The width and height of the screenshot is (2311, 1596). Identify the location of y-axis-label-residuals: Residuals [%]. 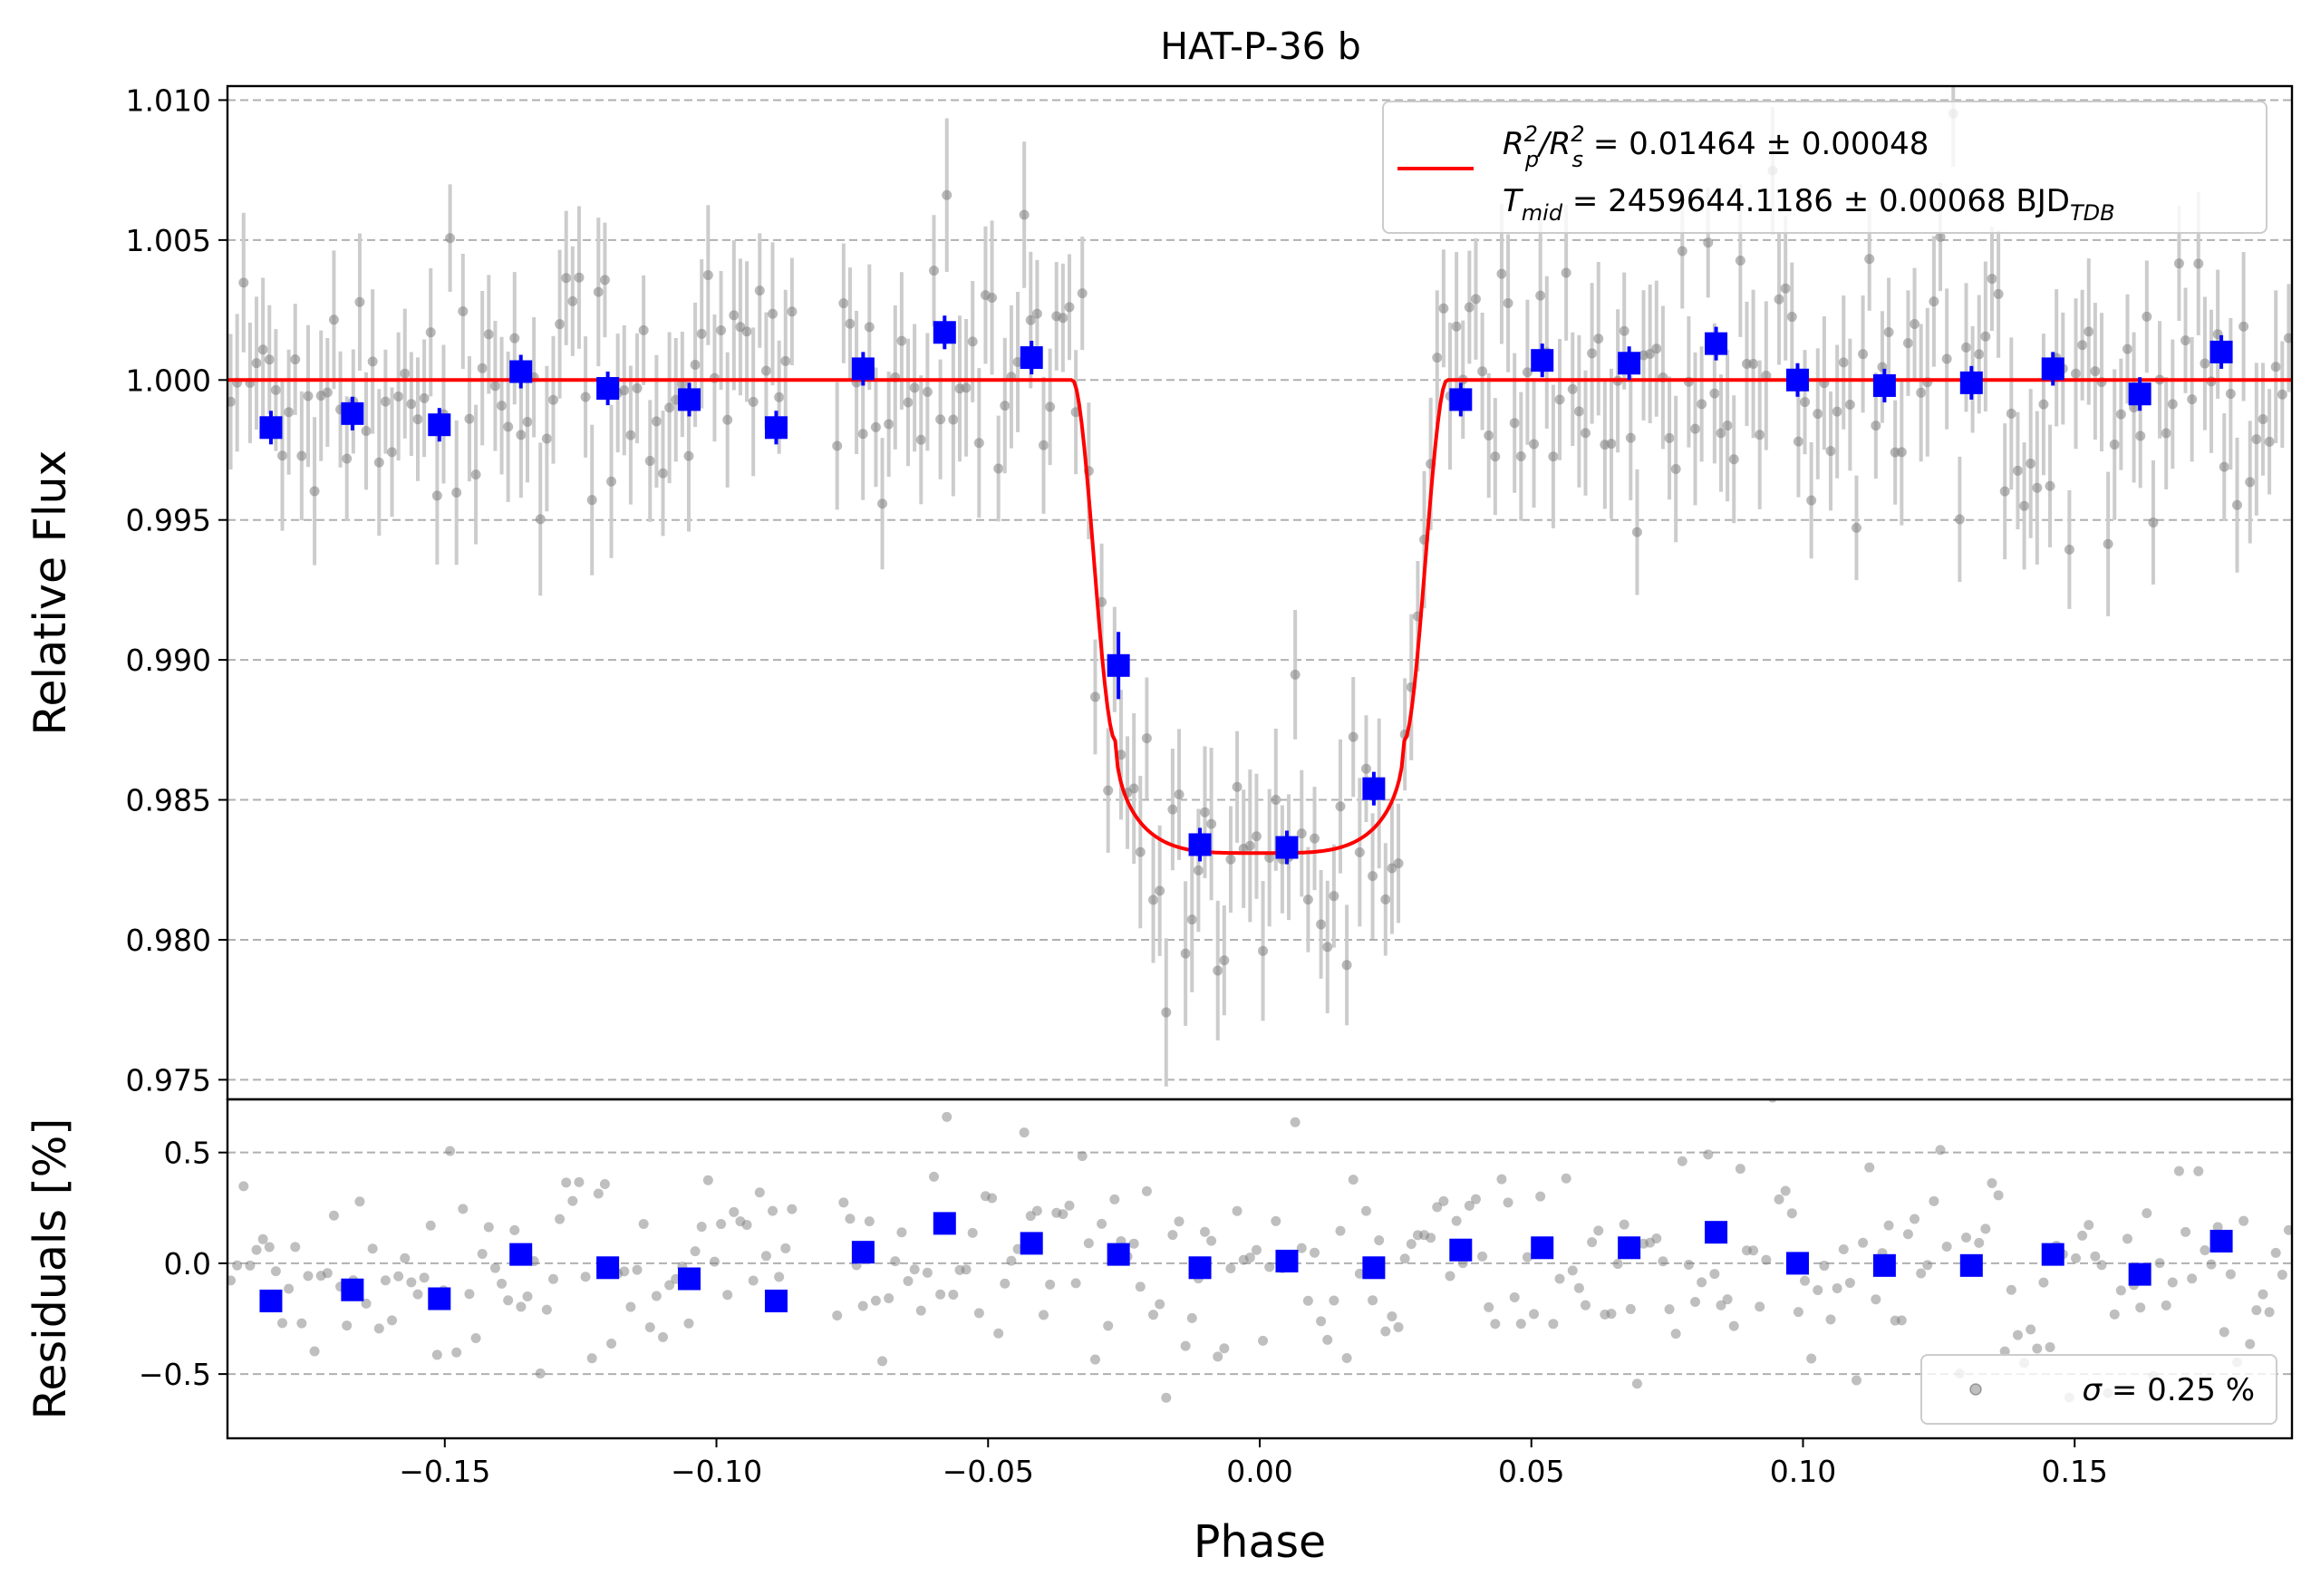
(50, 1269).